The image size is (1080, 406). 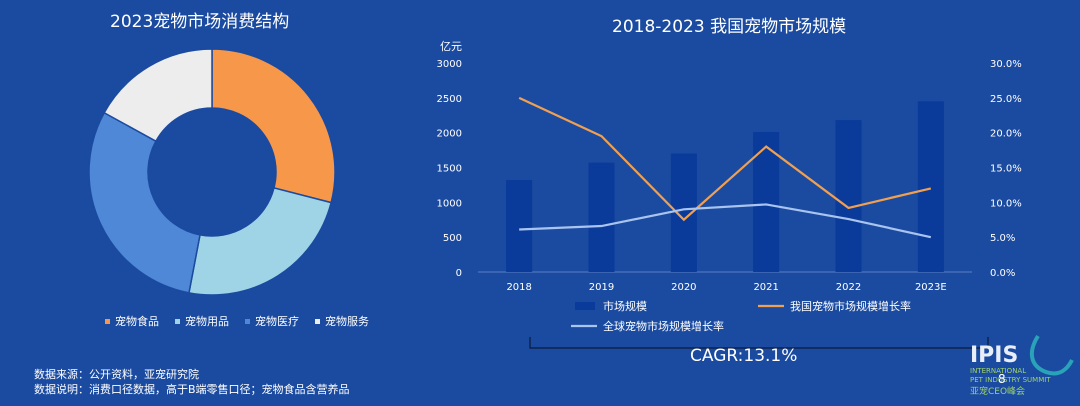 What do you see at coordinates (994, 355) in the screenshot?
I see `logo-main-text: IPIS` at bounding box center [994, 355].